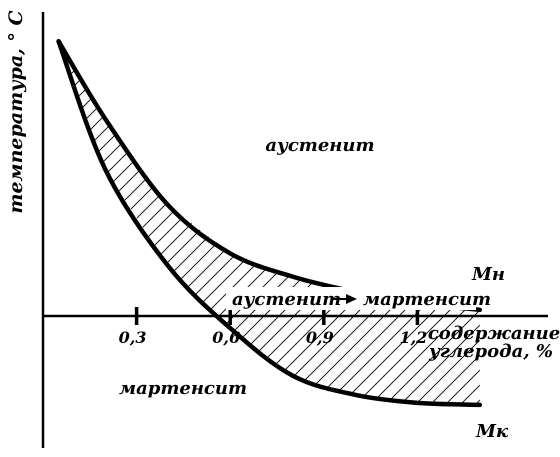  Describe the element at coordinates (490, 351) in the screenshot. I see `x-axis-label-line2: углерода, %` at that location.